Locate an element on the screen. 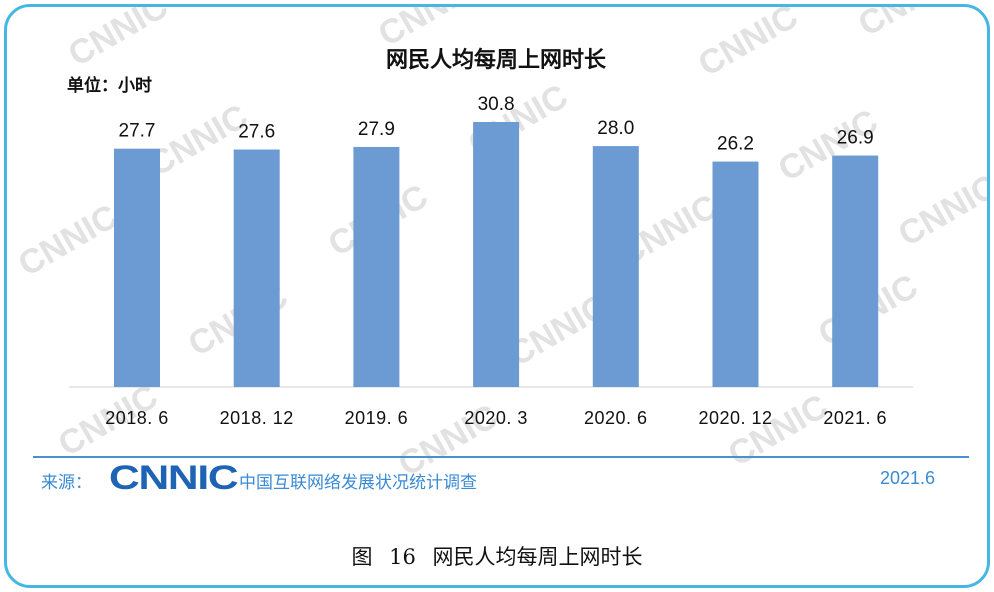 This screenshot has height=592, width=994. value-label-2018.12: 27.6 is located at coordinates (256, 132).